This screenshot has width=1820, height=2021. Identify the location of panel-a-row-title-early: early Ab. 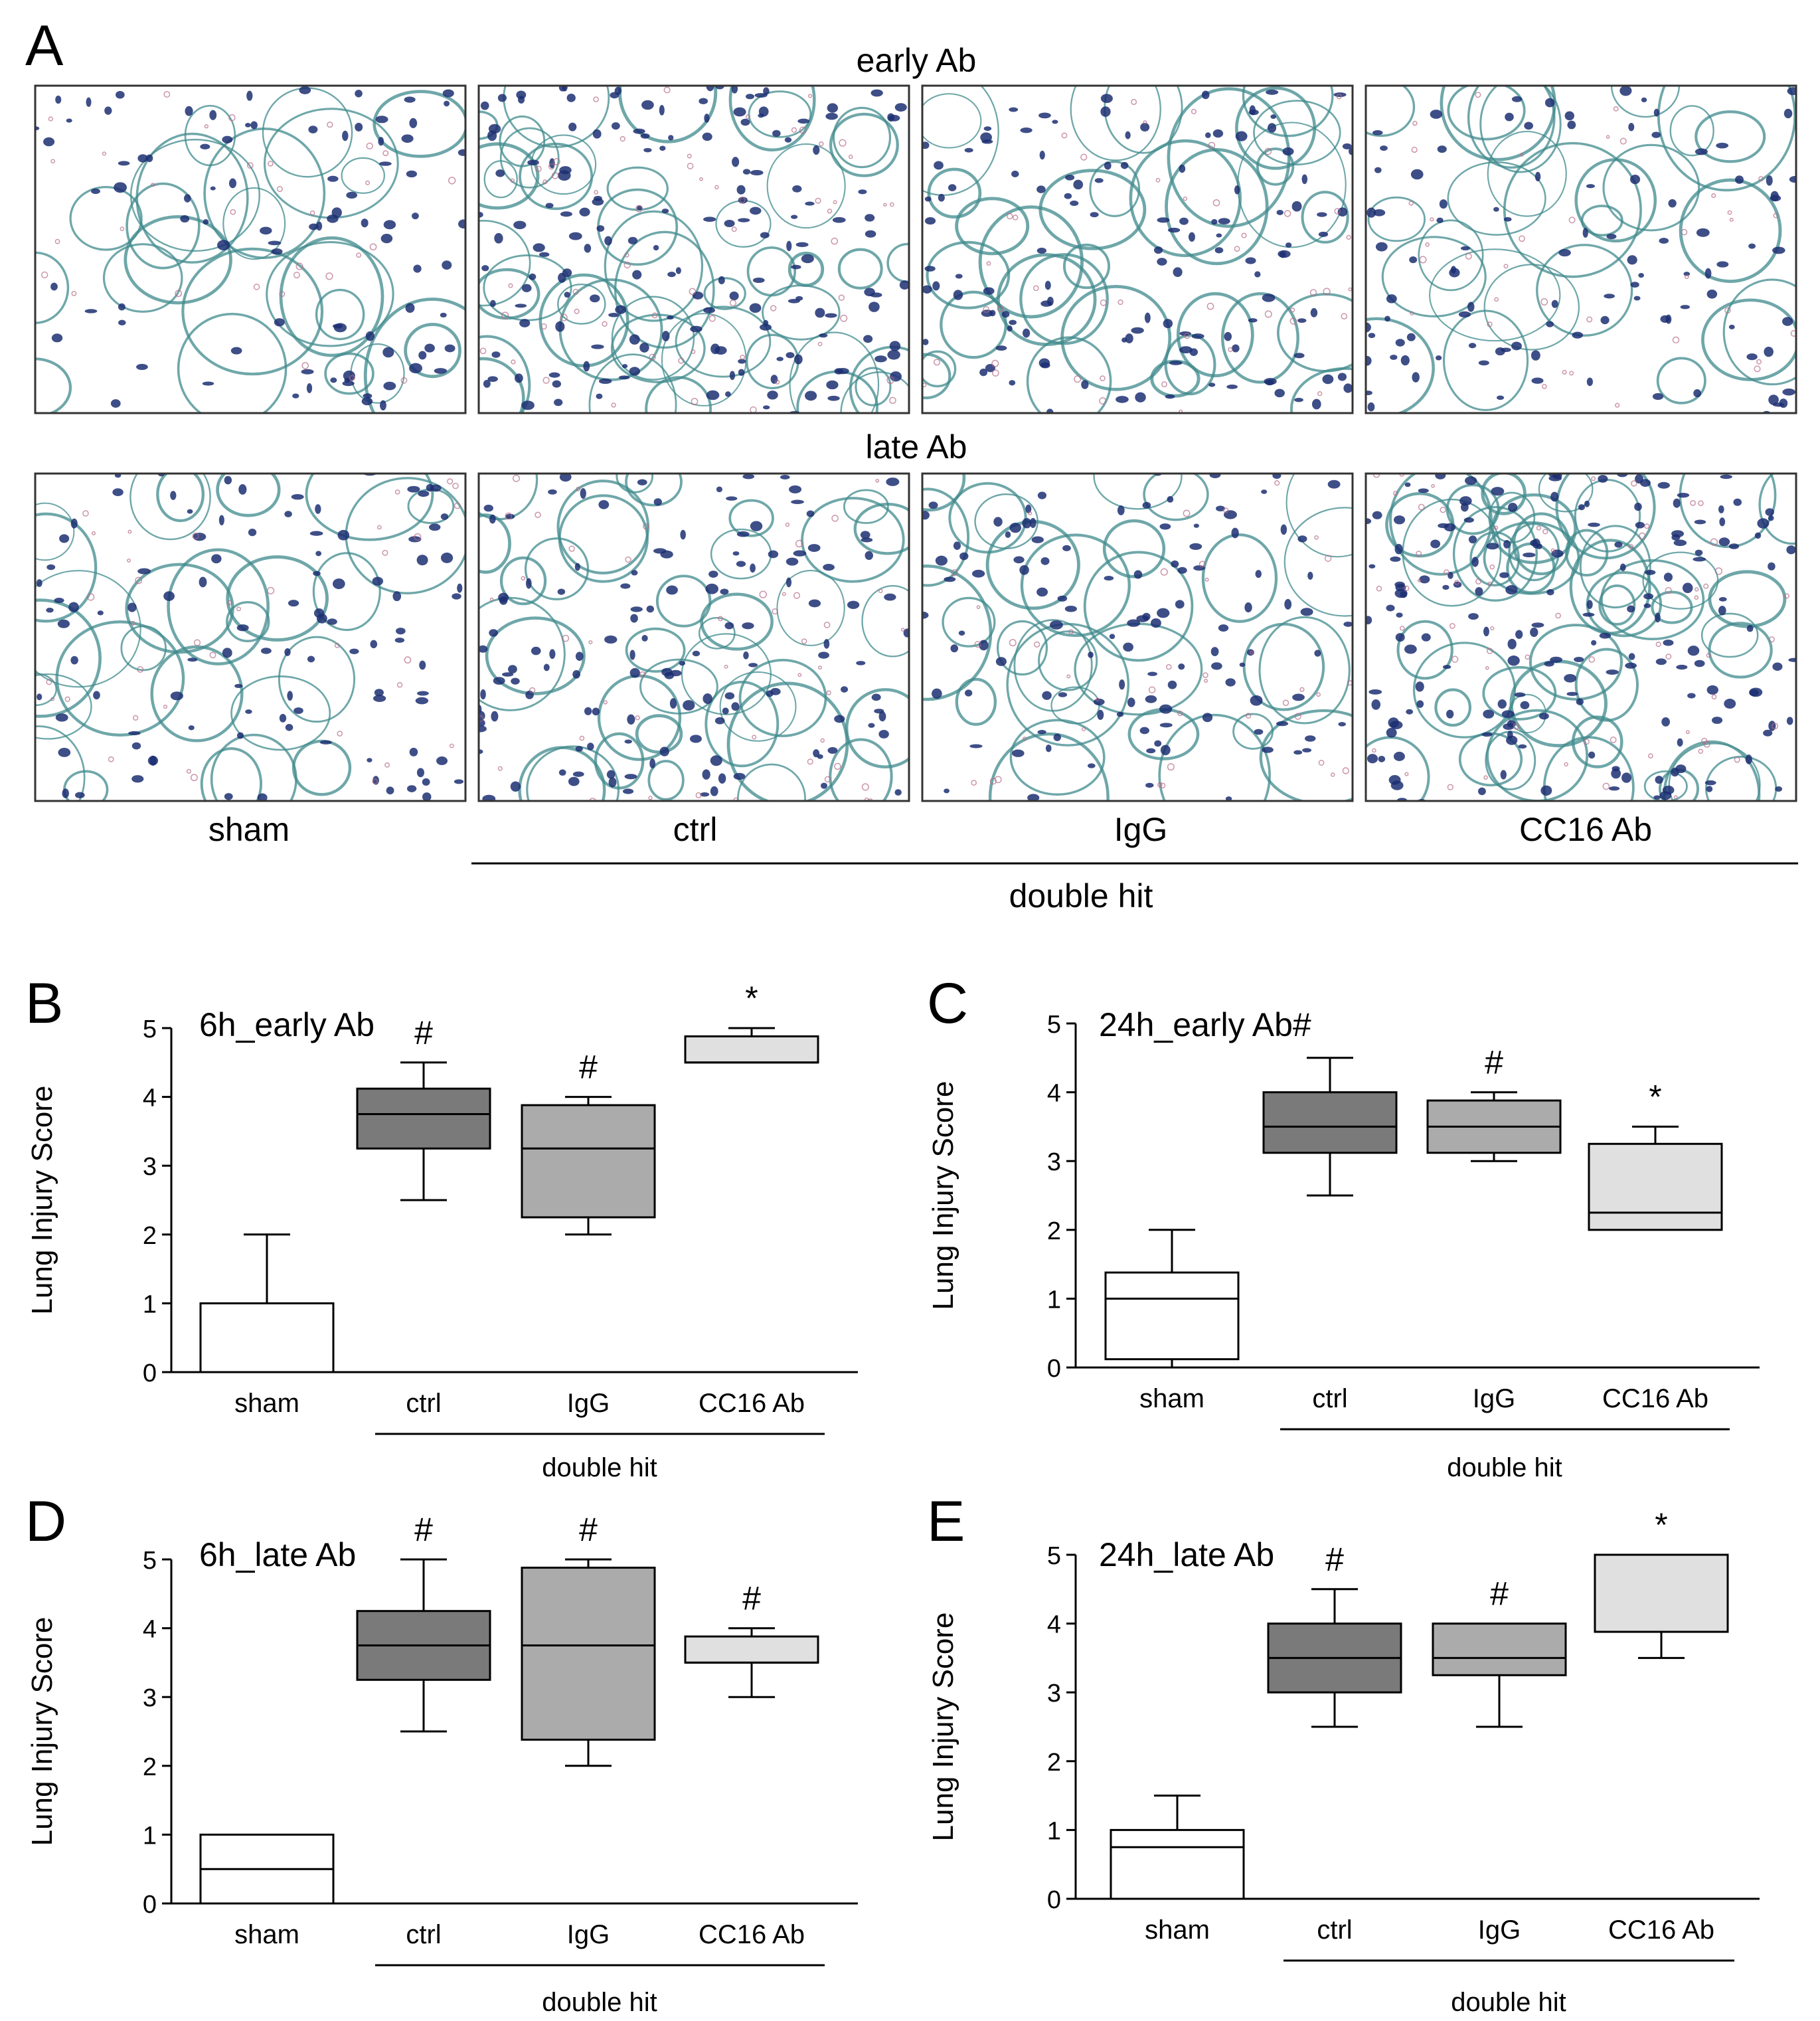
(917, 61).